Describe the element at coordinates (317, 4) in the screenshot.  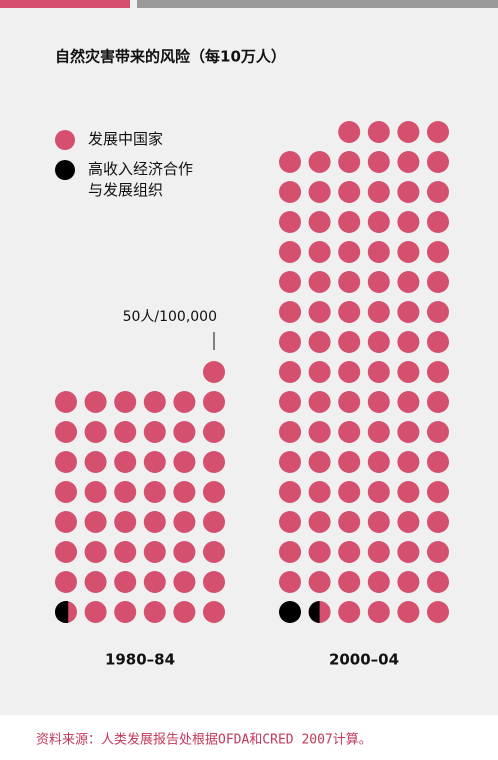
I see `top-bar-gray` at that location.